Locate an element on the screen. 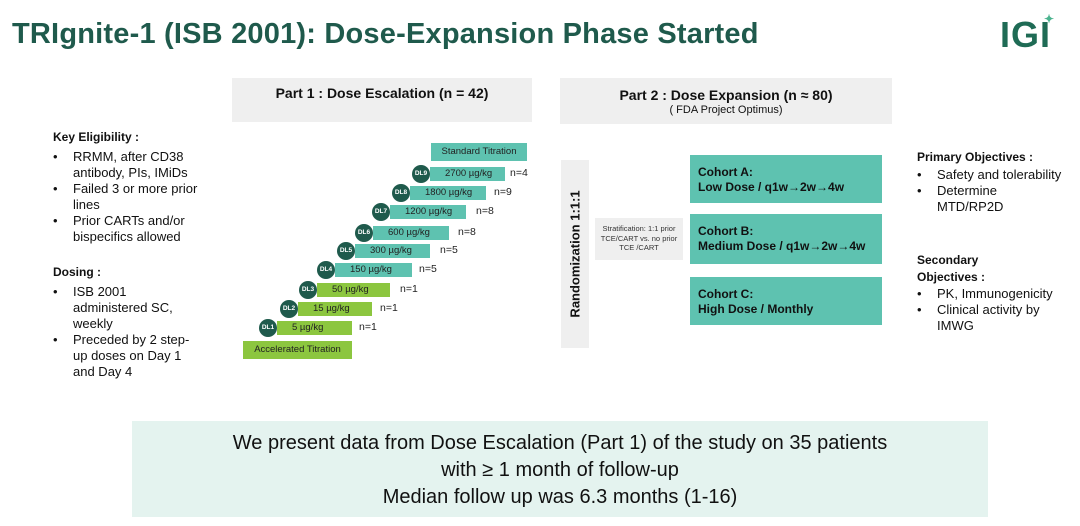 This screenshot has height=526, width=1080. dose-bar-dl8: 1800 µg/kg is located at coordinates (448, 193).